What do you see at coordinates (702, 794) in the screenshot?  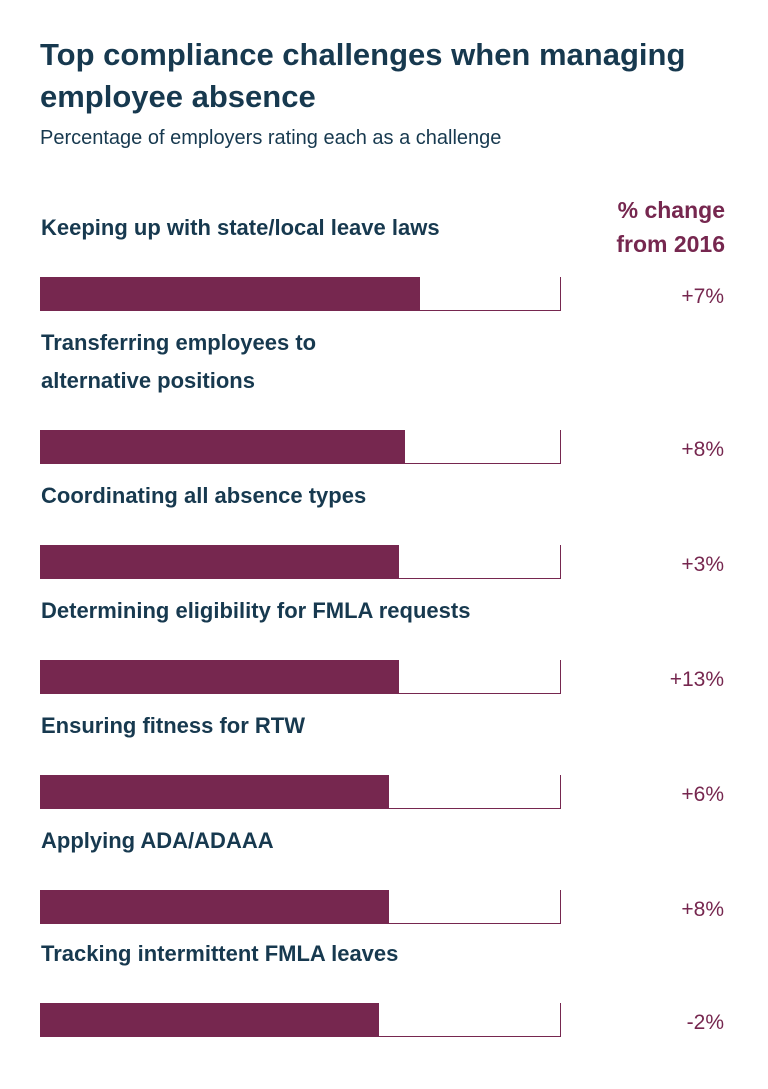 I see `change-value: +6%` at bounding box center [702, 794].